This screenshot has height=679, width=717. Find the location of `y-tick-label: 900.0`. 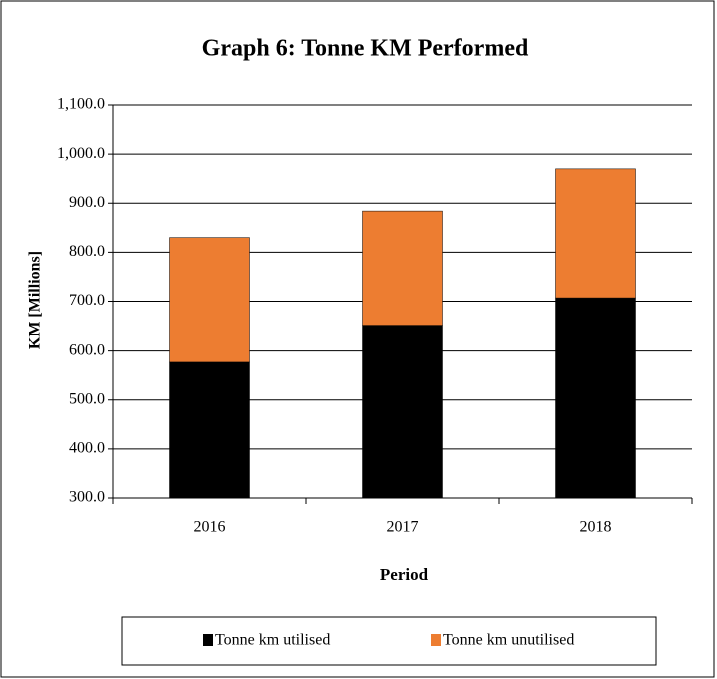

y-tick-label: 900.0 is located at coordinates (87, 202).